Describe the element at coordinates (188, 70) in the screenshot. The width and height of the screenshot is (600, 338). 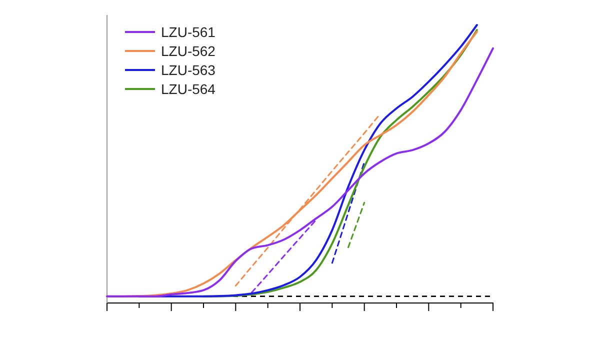
I see `legend-label: LZU-563` at that location.